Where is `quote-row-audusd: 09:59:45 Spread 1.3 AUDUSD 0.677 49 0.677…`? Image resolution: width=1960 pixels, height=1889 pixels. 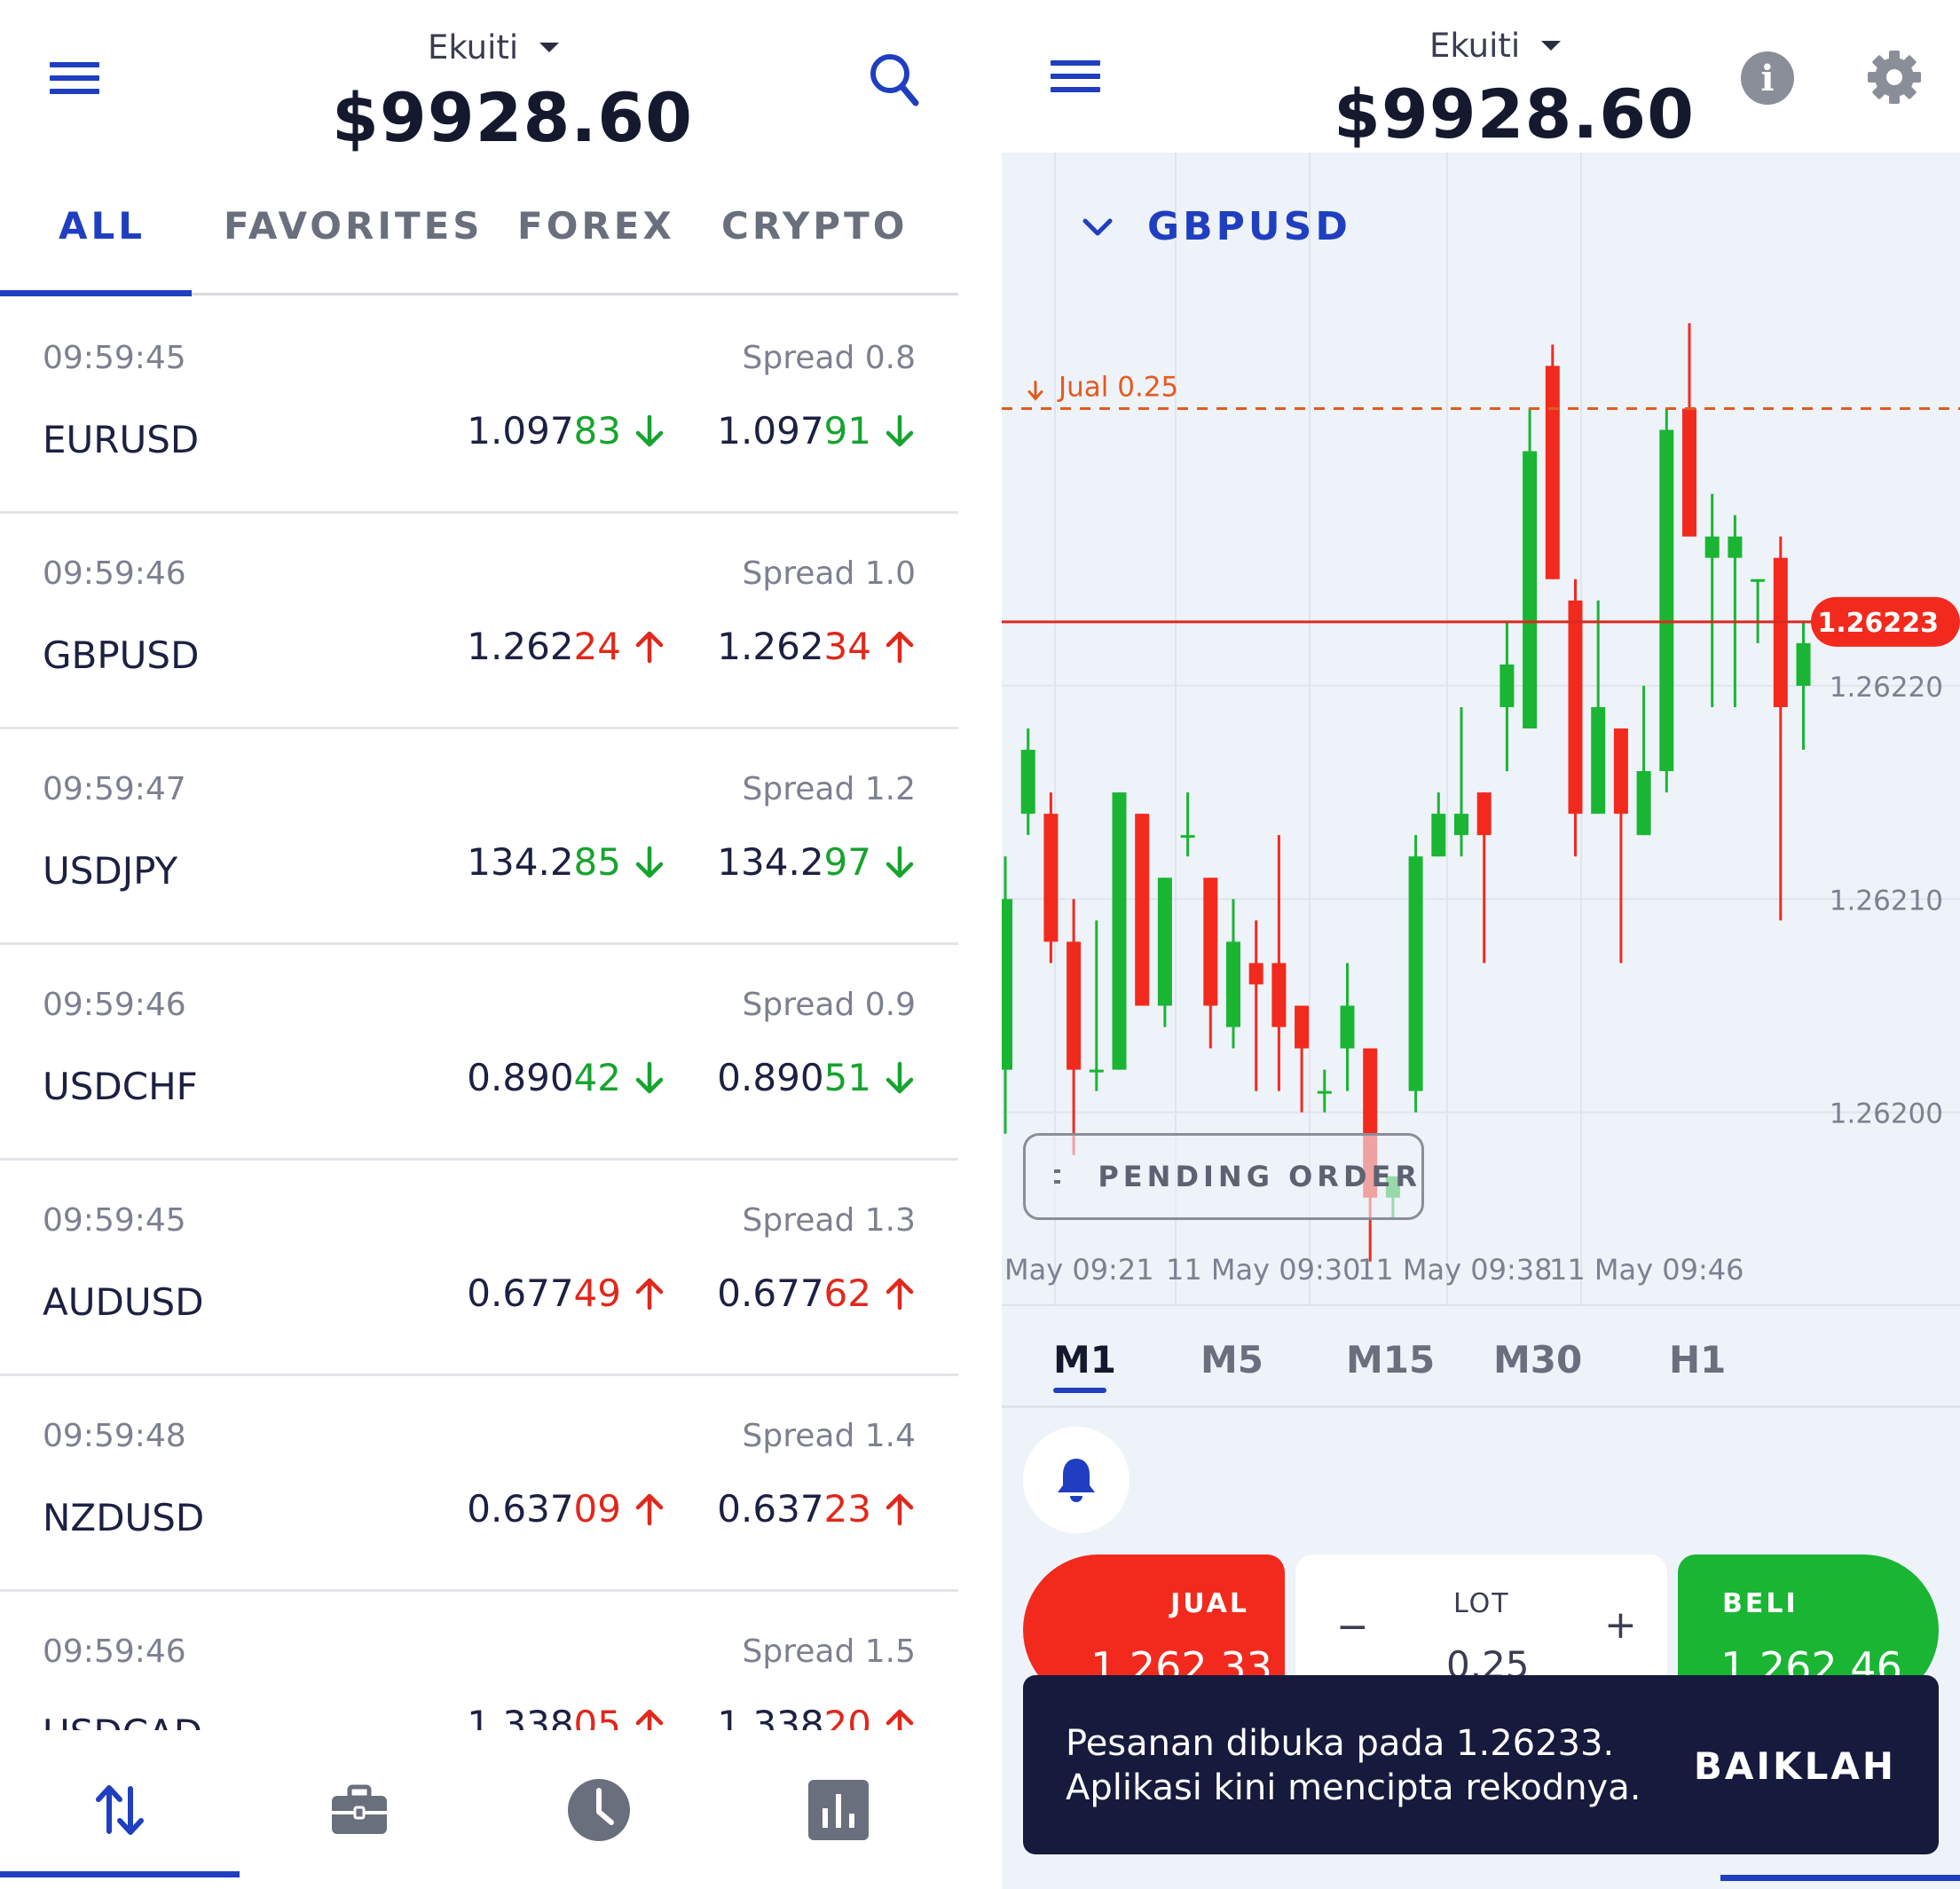 quote-row-audusd: 09:59:45 Spread 1.3 AUDUSD 0.677 49 0.677… is located at coordinates (479, 1267).